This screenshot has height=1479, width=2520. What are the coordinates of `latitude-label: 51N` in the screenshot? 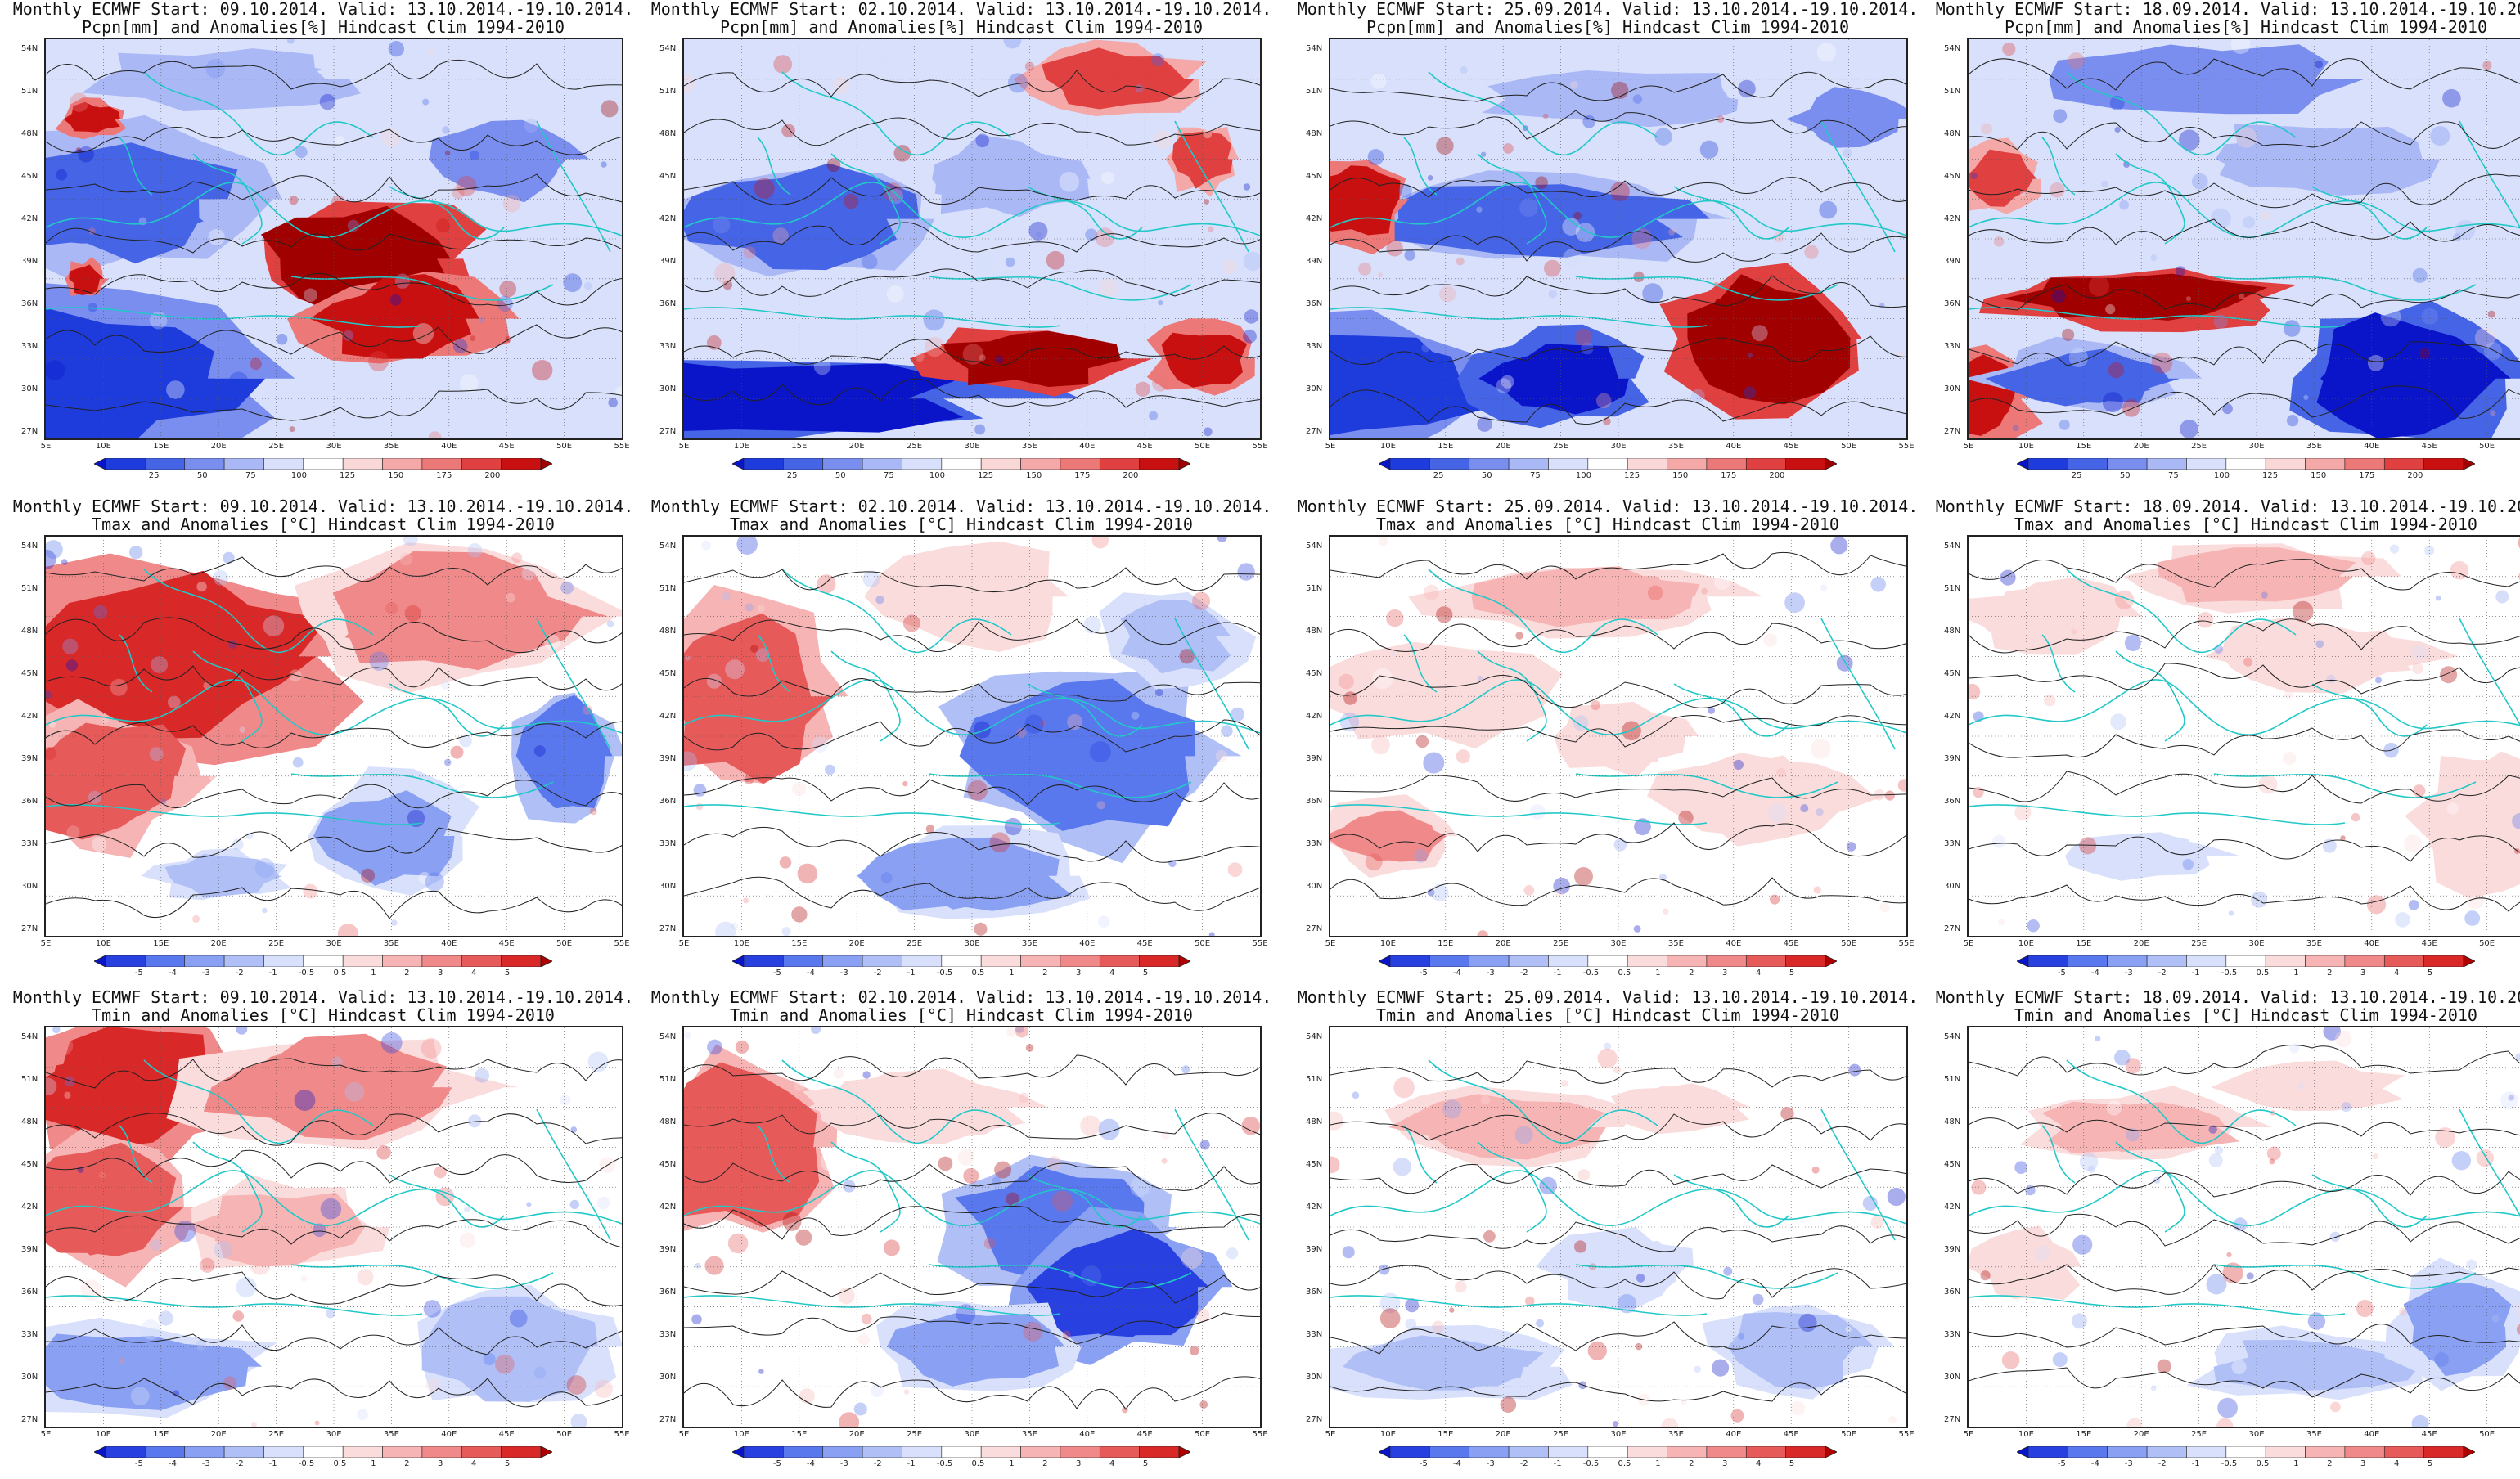 It's located at (668, 588).